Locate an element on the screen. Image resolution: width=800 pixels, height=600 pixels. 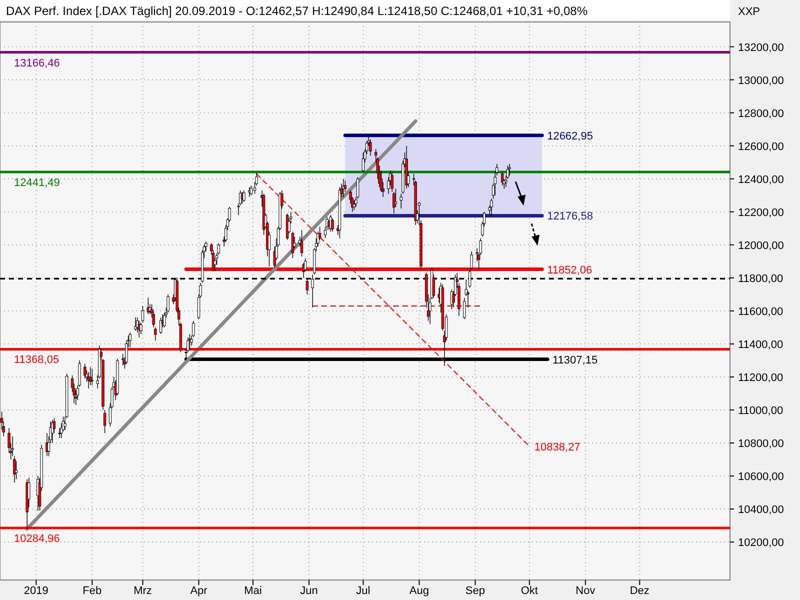
y-tick-label: 12600,00 is located at coordinates (761, 146).